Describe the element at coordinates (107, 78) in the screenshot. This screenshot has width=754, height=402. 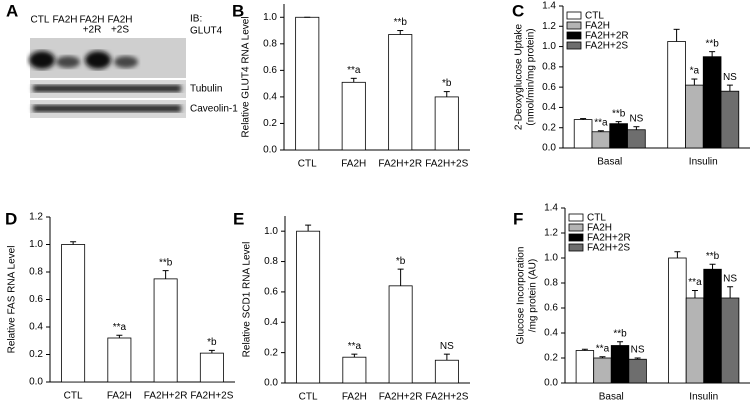
I see `blot-images` at that location.